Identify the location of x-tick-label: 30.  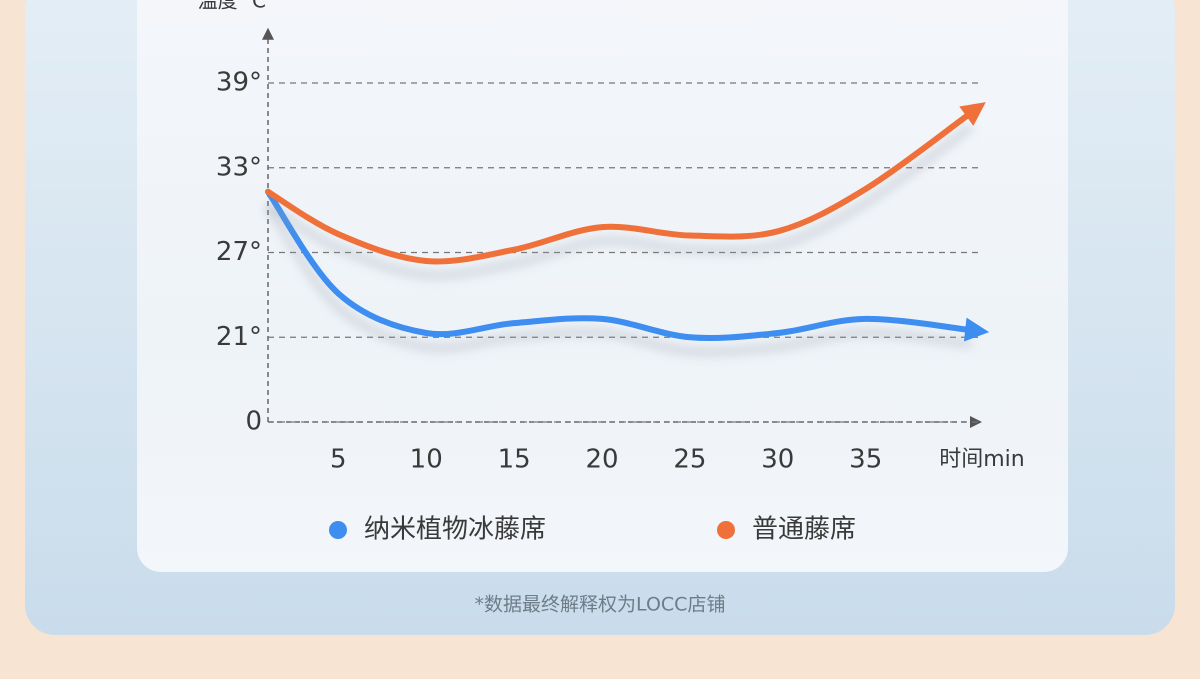
(777, 460).